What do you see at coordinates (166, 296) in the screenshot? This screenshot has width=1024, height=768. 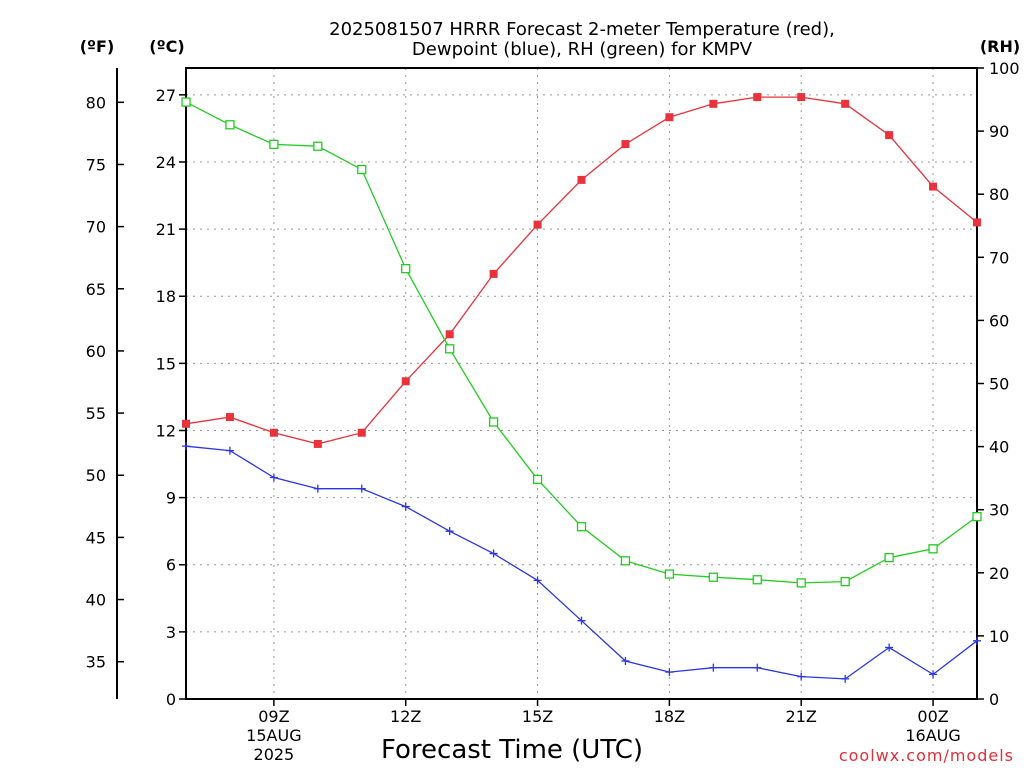 I see `celsius-tick-label: 18` at bounding box center [166, 296].